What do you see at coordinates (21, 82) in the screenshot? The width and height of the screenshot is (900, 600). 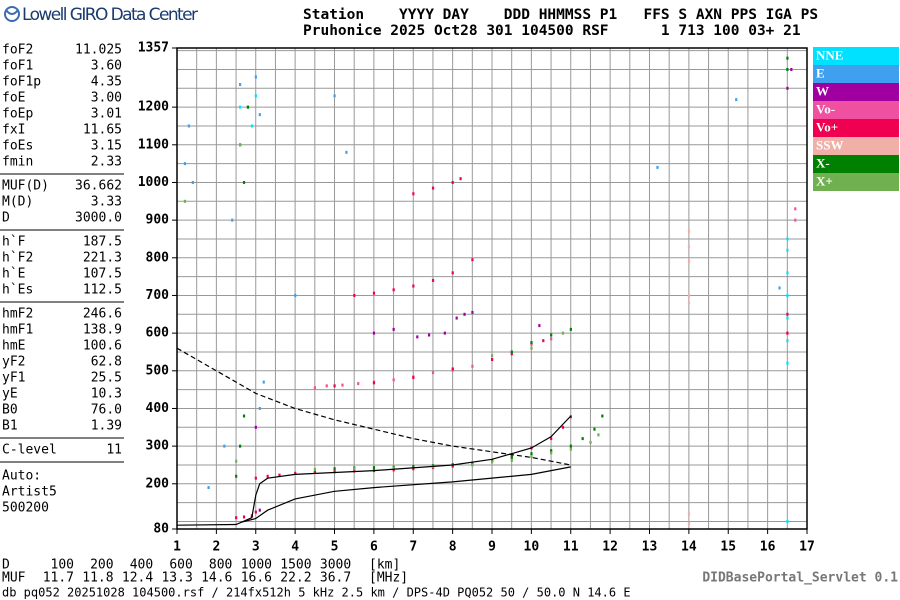 I see `param-label: foF1p` at bounding box center [21, 82].